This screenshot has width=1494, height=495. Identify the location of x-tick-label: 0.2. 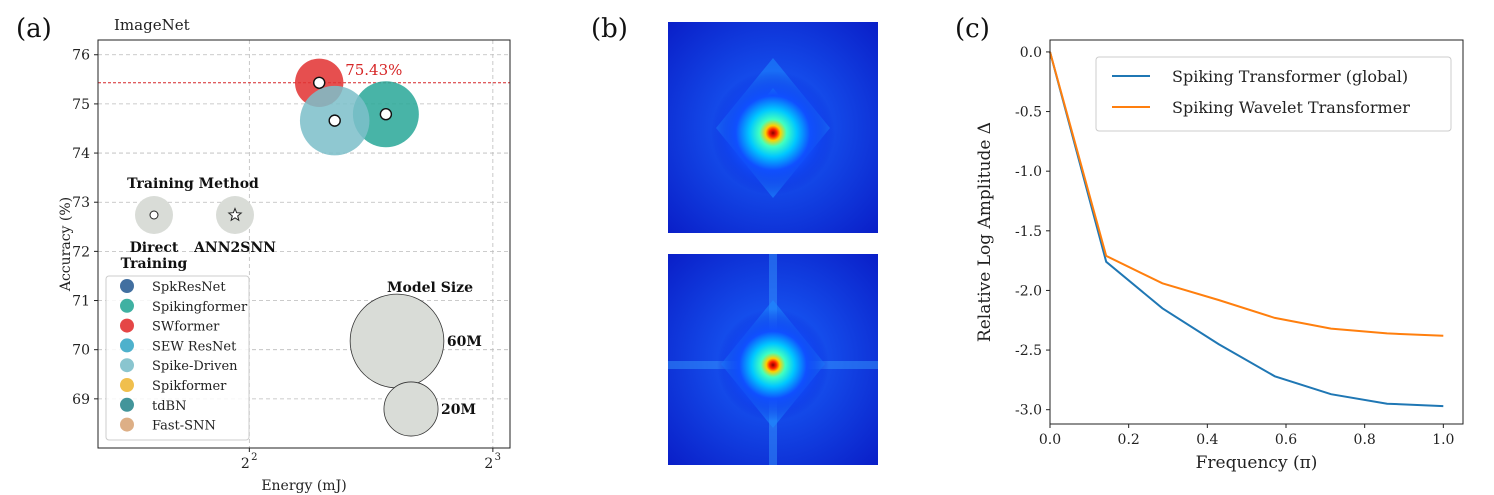
(1129, 440).